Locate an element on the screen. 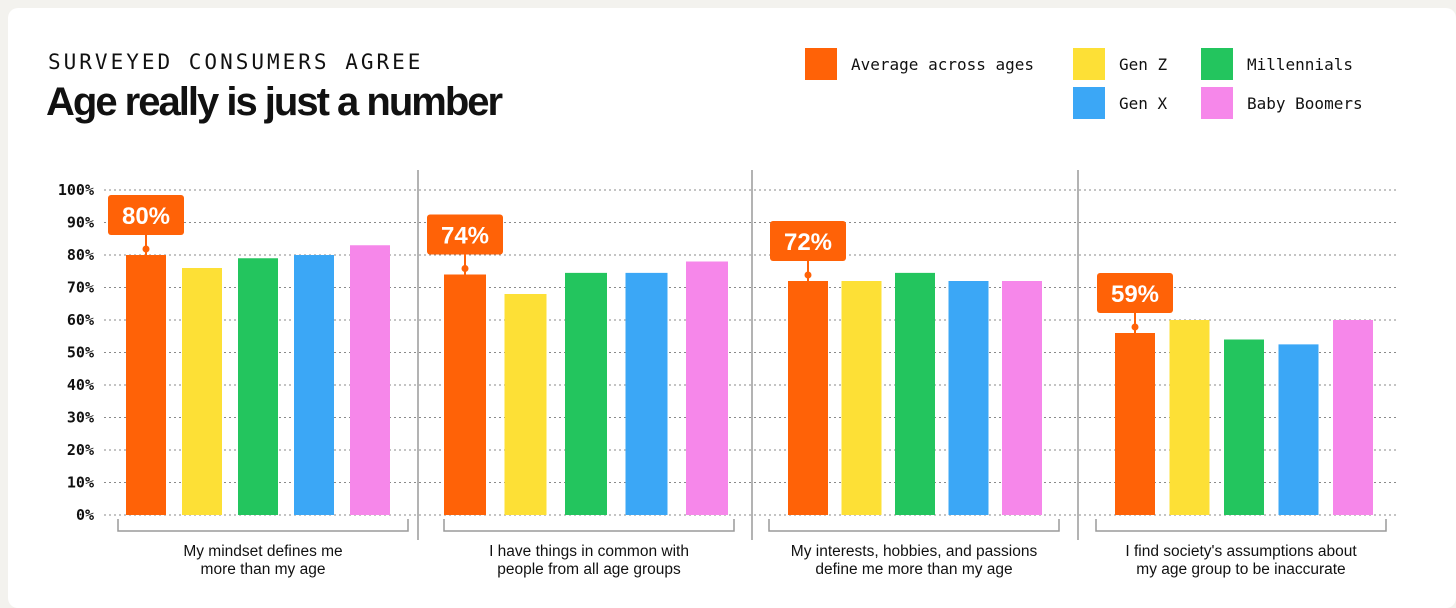 Image resolution: width=1456 pixels, height=608 pixels. y-tick-label: 80% is located at coordinates (80, 255).